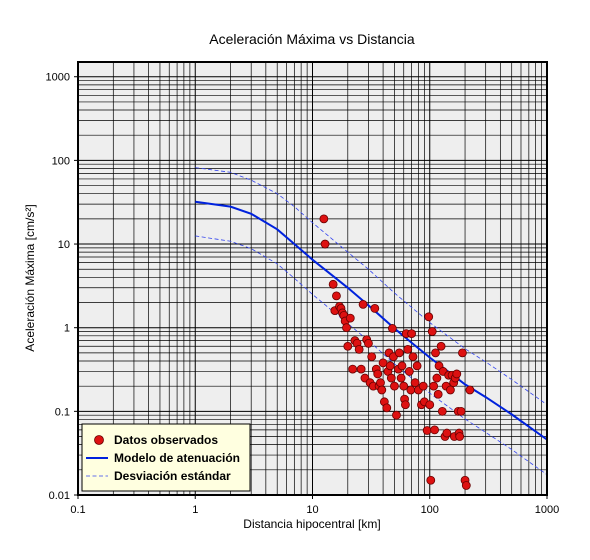  What do you see at coordinates (64, 245) in the screenshot?
I see `y-tick-label: 10` at bounding box center [64, 245].